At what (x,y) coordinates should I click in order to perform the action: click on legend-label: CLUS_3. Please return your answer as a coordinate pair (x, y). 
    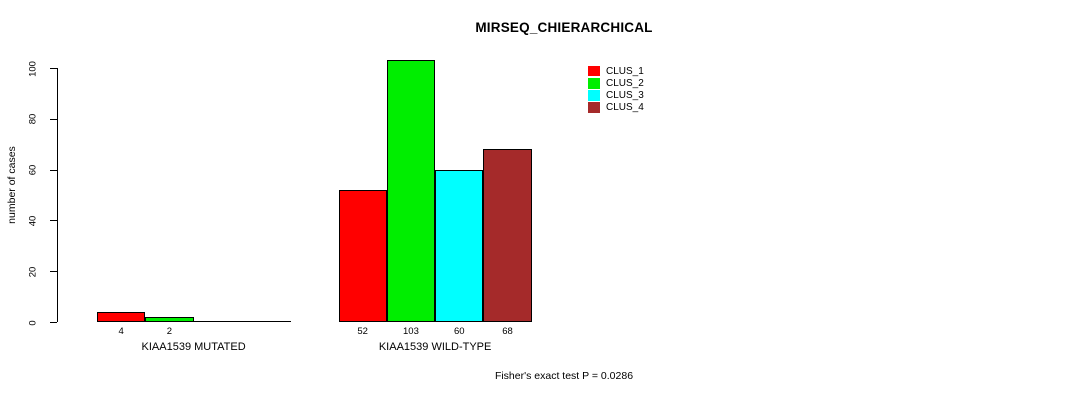
    Looking at the image, I should click on (625, 95).